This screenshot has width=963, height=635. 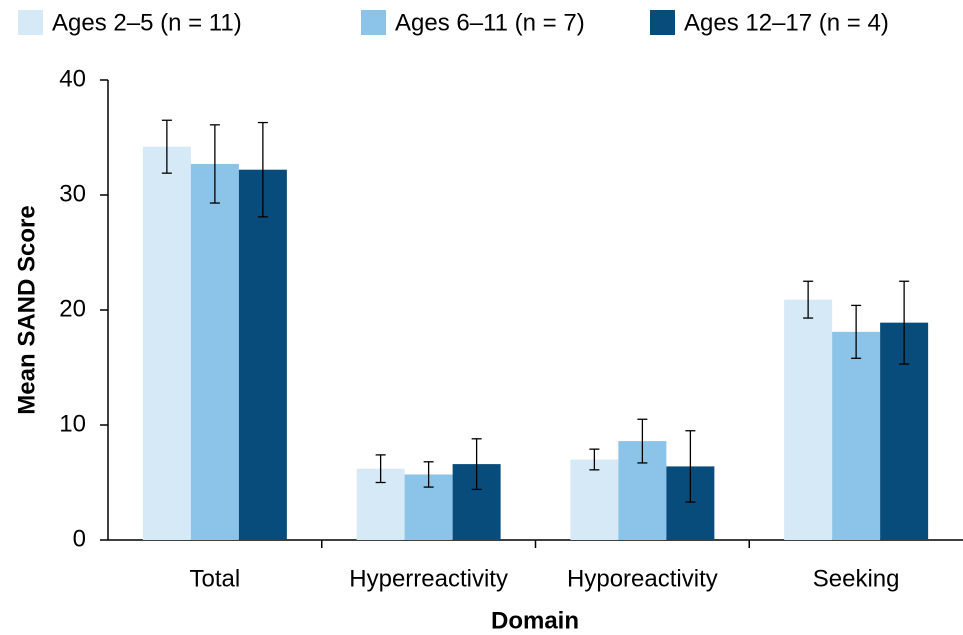 What do you see at coordinates (856, 578) in the screenshot?
I see `x-tick-label: Seeking` at bounding box center [856, 578].